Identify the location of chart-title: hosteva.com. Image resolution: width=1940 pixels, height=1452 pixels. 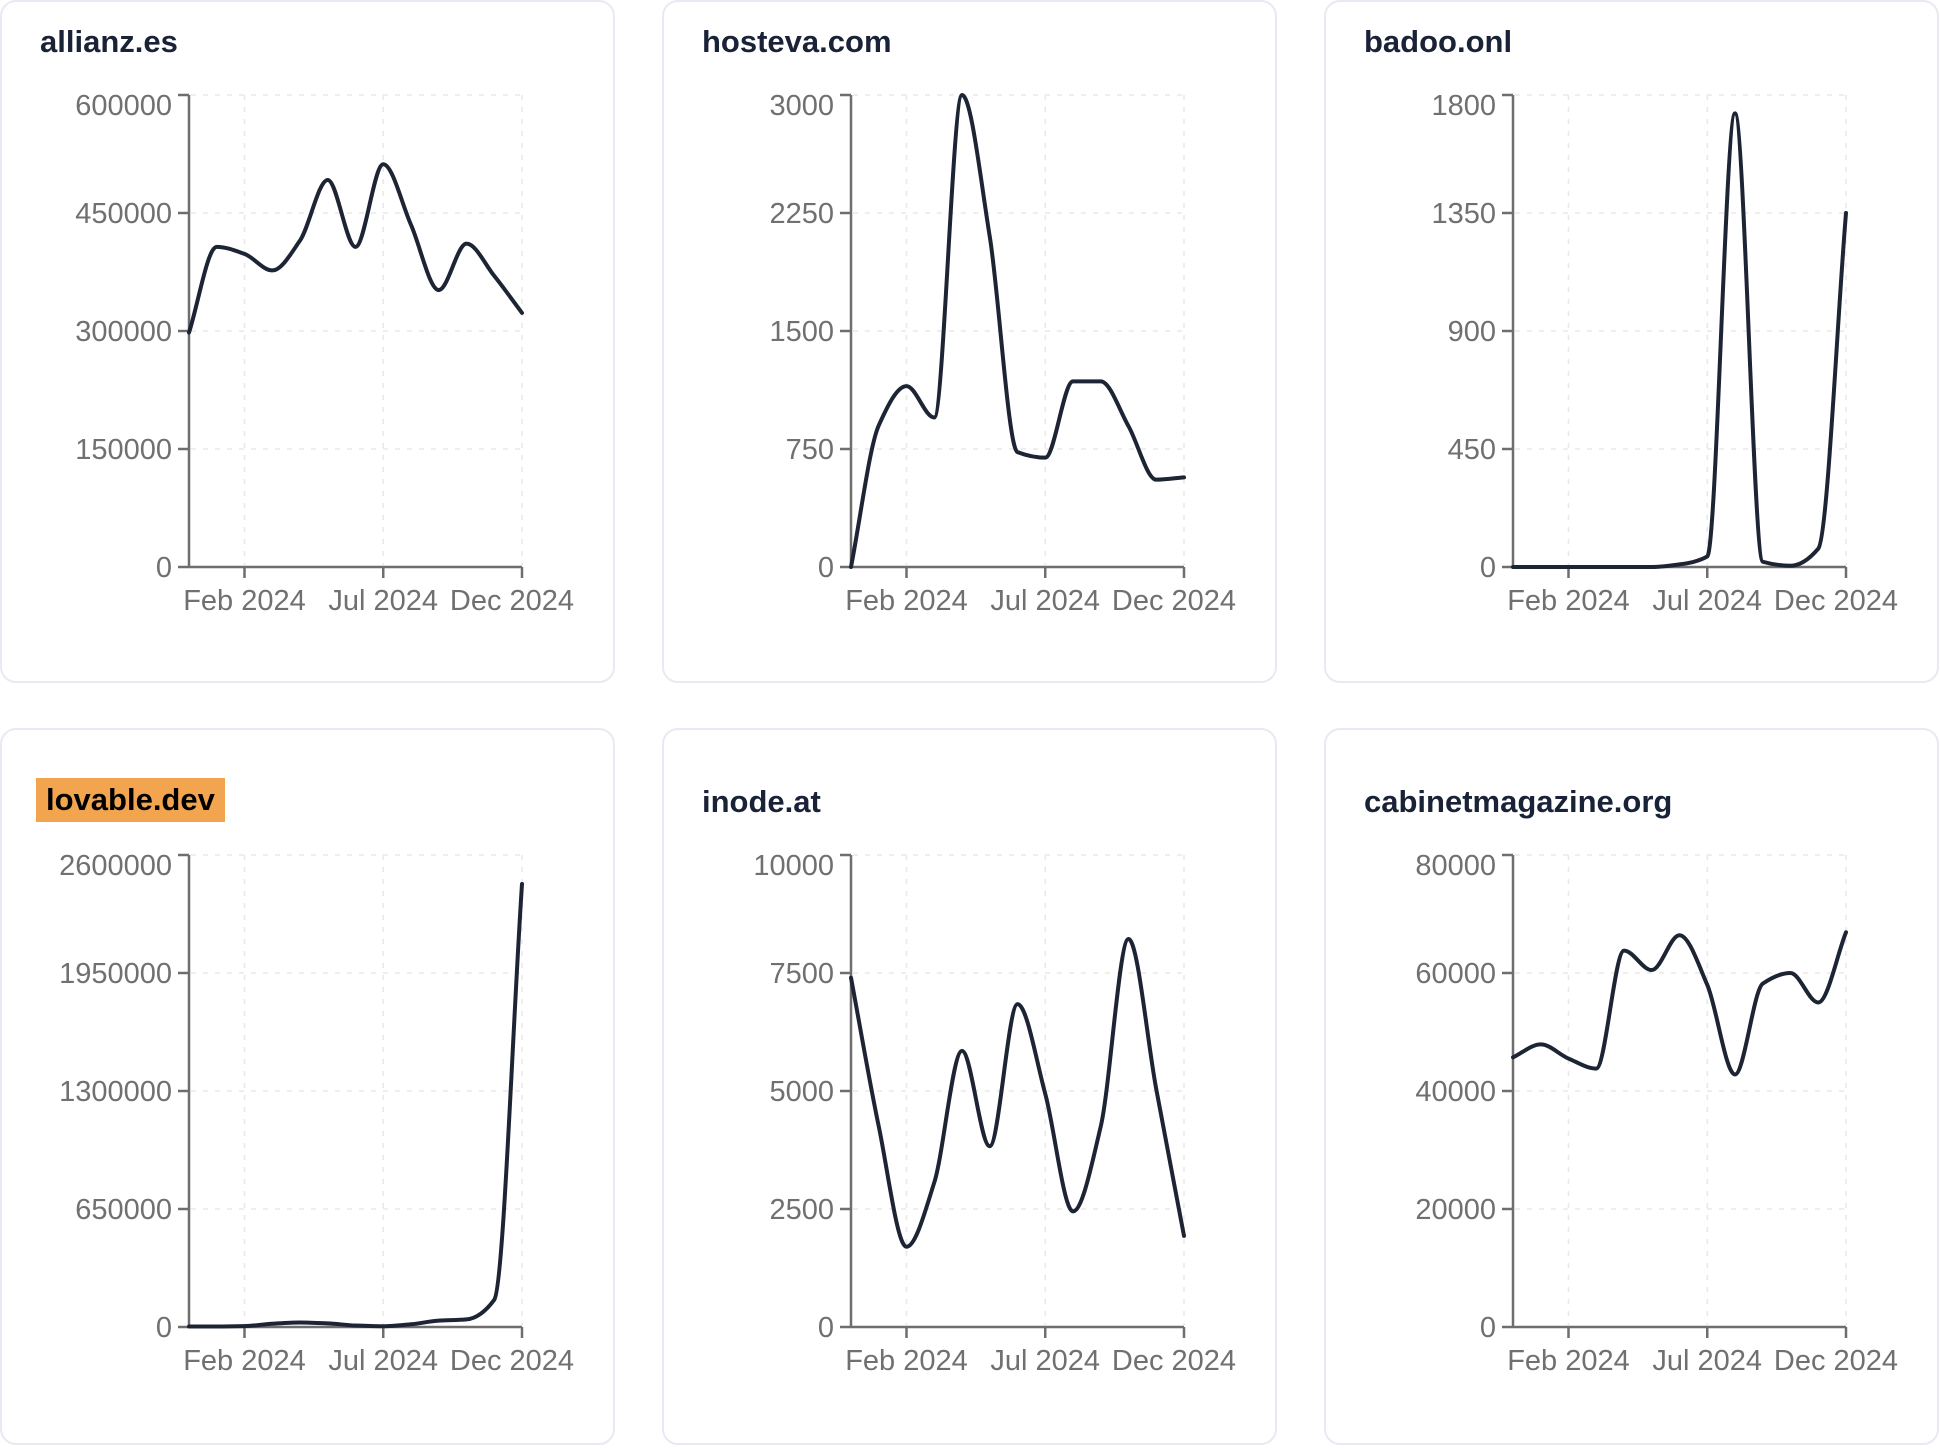
(797, 41).